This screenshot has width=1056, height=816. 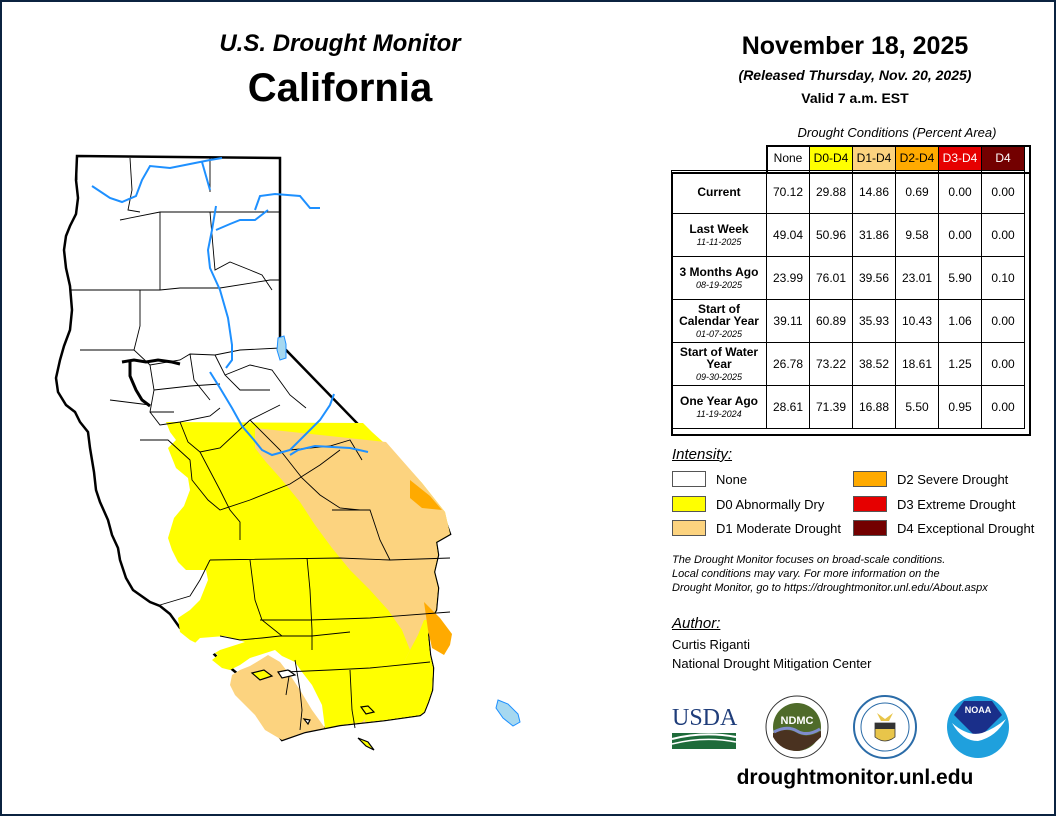 I want to click on valid-time: Valid 7 a.m. EST, so click(x=855, y=98).